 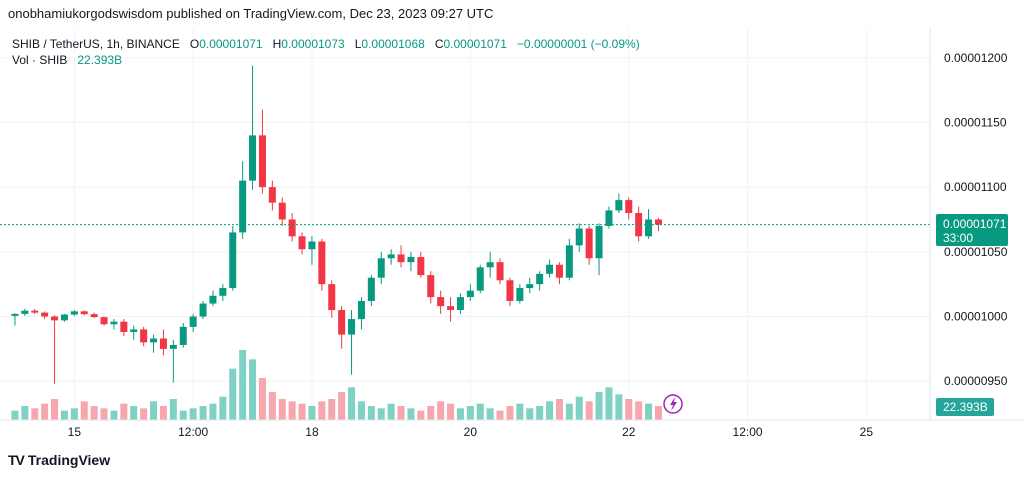 I want to click on x-tick-label: 25, so click(x=867, y=432).